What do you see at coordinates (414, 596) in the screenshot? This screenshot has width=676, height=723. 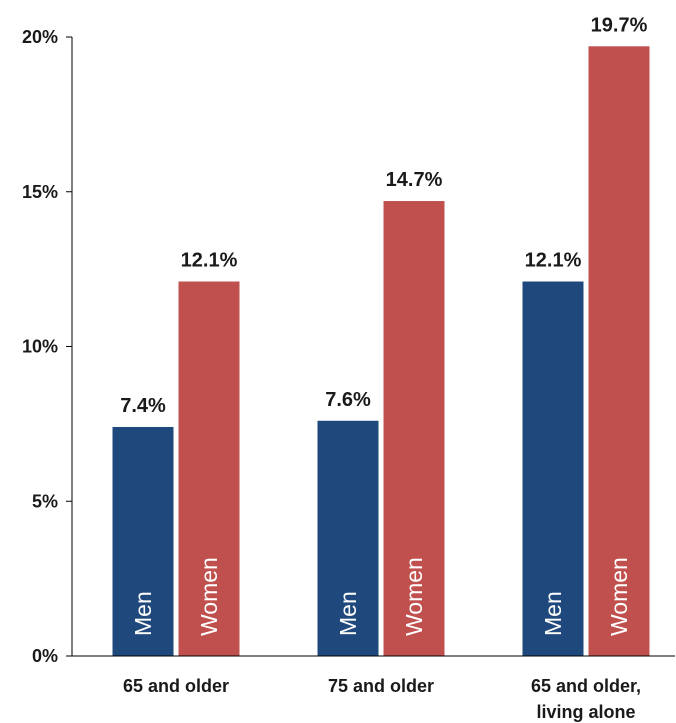 I see `bar-series-label-women-1: Women` at bounding box center [414, 596].